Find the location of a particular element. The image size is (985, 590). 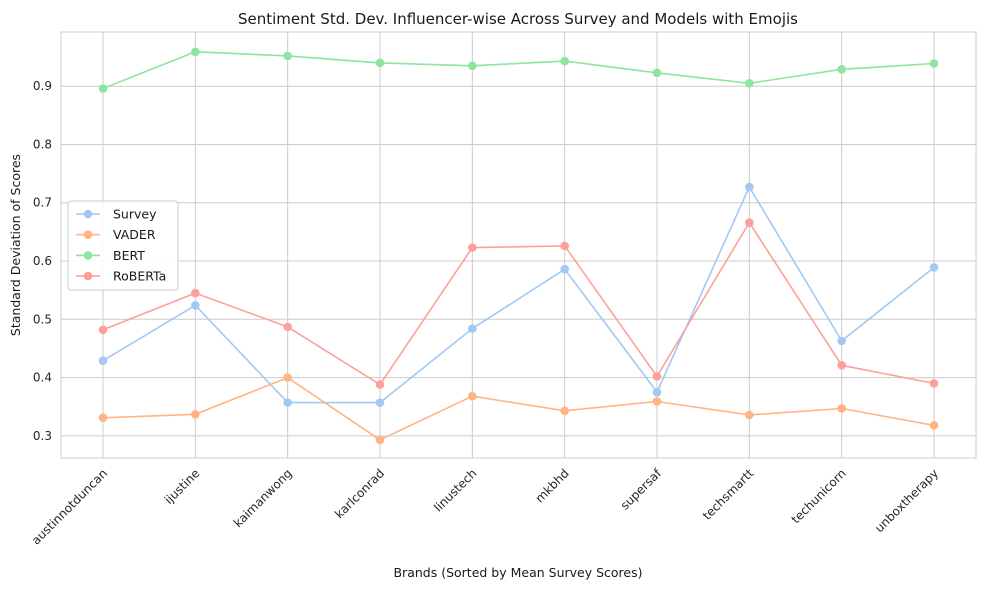

x-tick-label: ijustine is located at coordinates (182, 486).